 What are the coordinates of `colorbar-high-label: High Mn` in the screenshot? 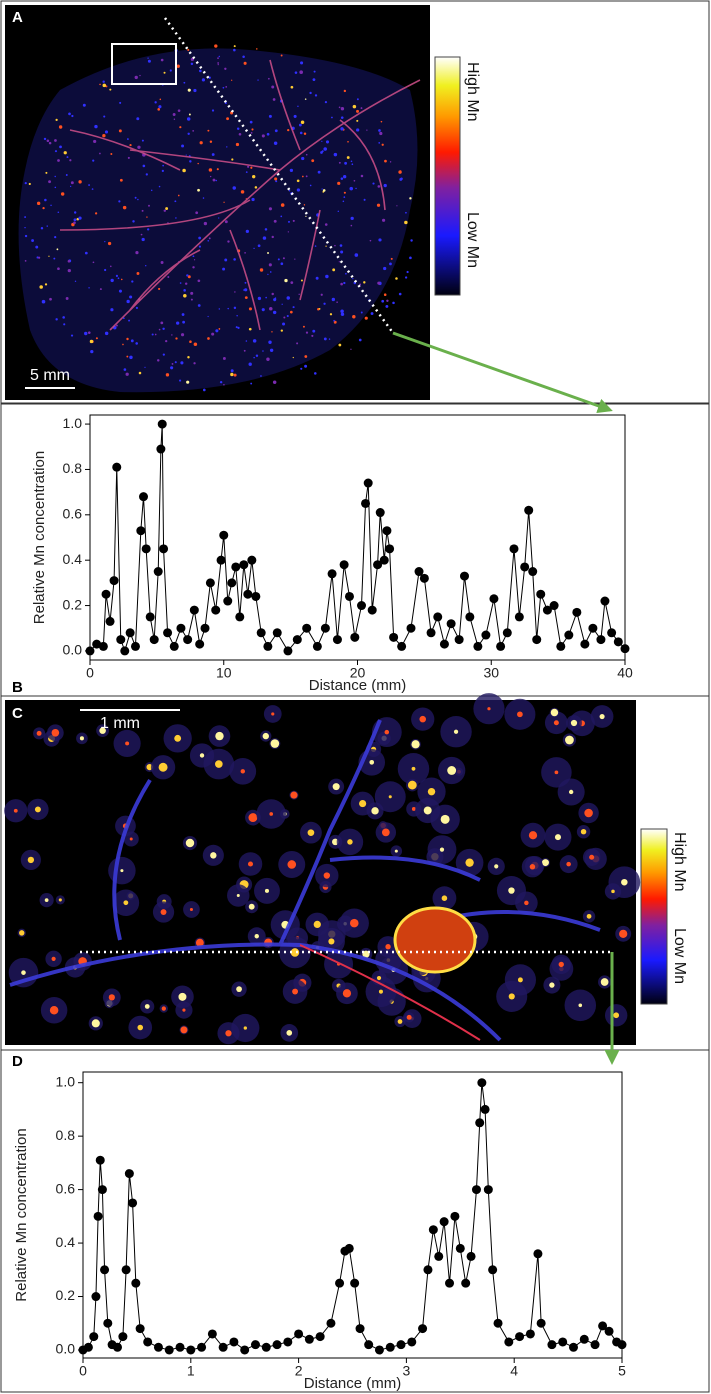 It's located at (472, 92).